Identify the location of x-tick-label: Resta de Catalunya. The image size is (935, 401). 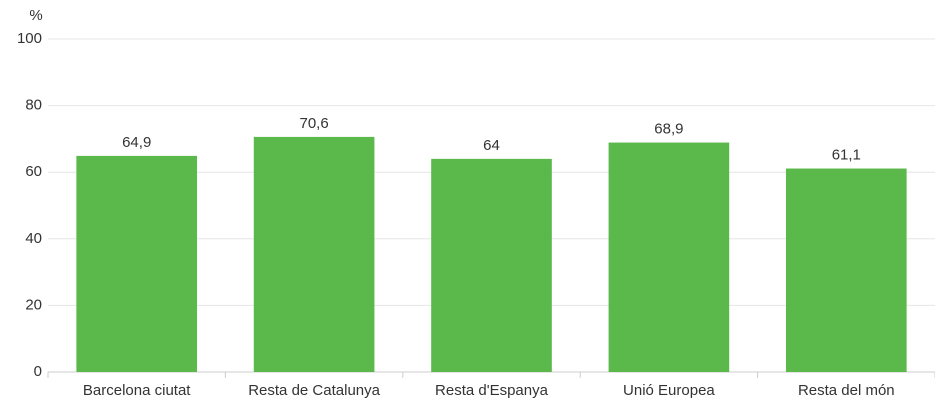
(314, 390).